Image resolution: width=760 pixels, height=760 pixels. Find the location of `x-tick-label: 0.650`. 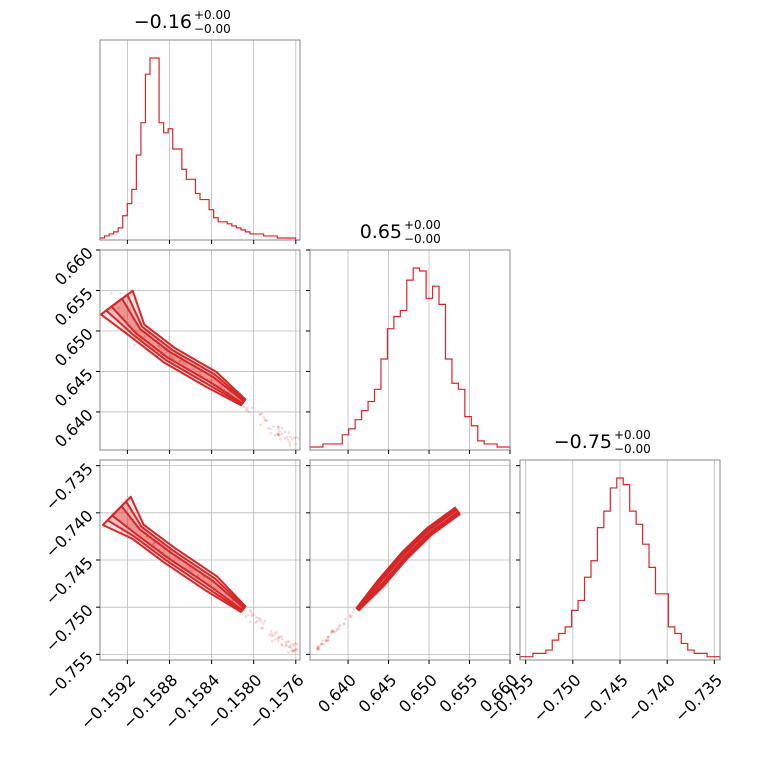

x-tick-label: 0.650 is located at coordinates (418, 693).